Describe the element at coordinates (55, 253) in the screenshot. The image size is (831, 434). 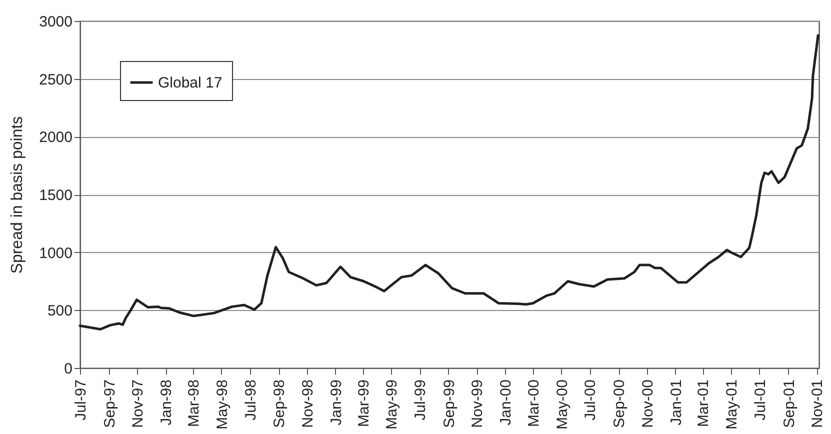
I see `y-tick-label: 1000` at that location.